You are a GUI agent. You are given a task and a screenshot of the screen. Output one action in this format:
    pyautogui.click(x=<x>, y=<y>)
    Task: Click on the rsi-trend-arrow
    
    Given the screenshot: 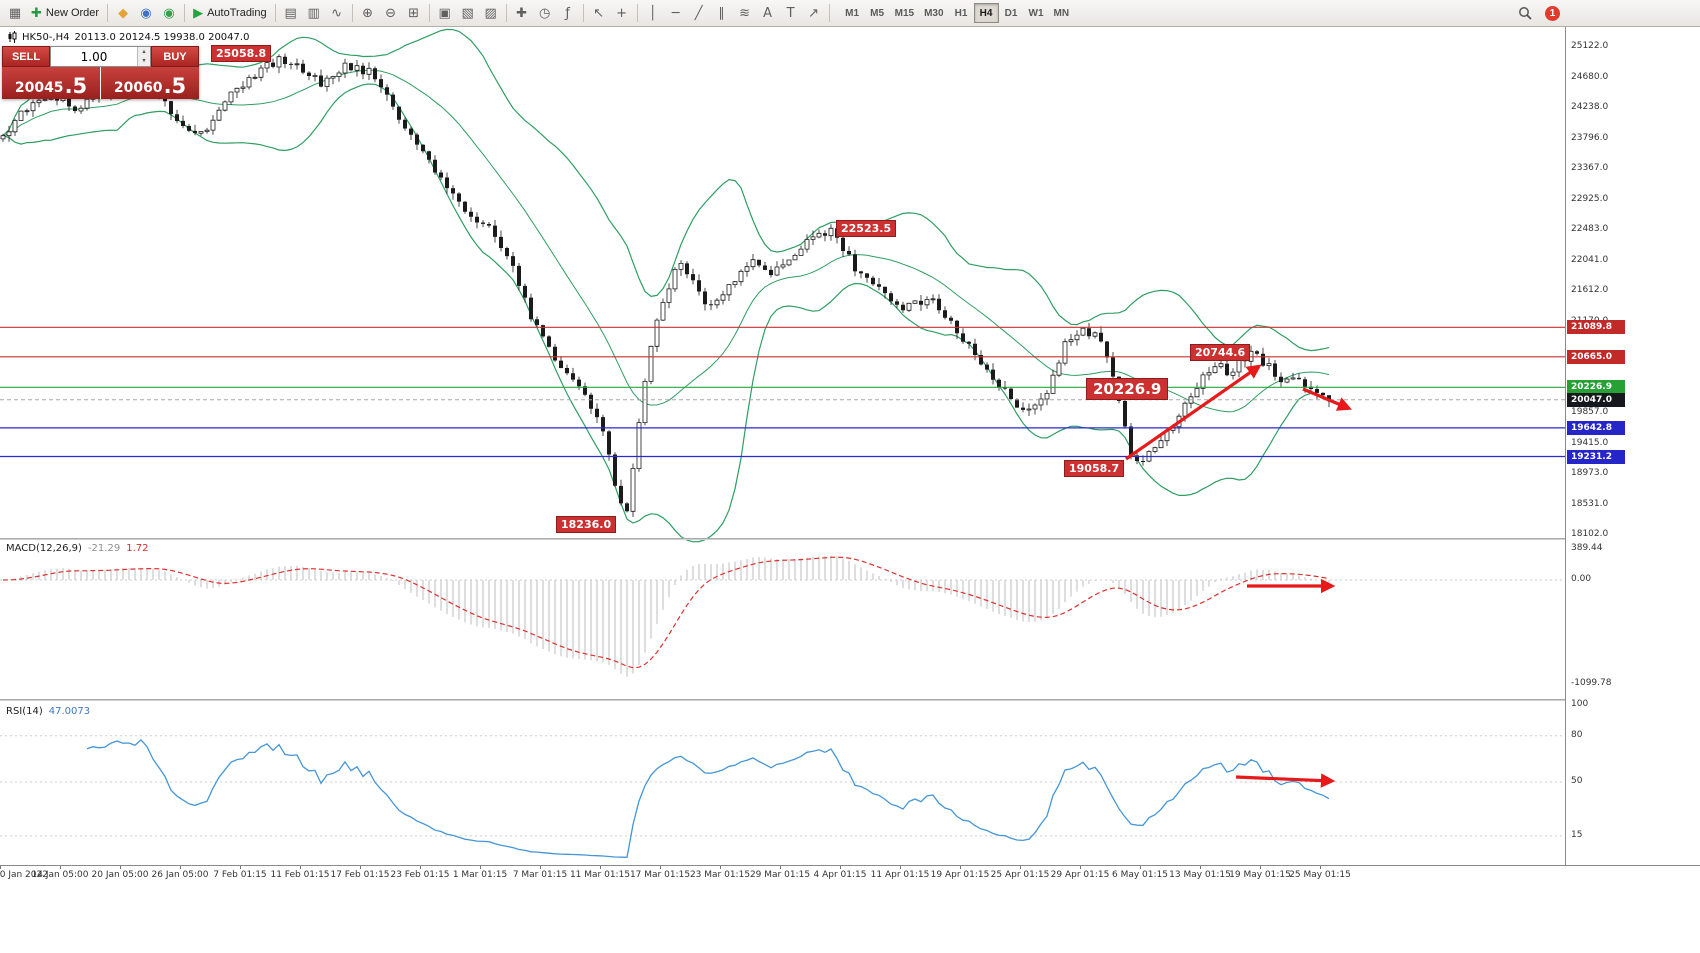 What is the action you would take?
    pyautogui.click(x=1285, y=780)
    